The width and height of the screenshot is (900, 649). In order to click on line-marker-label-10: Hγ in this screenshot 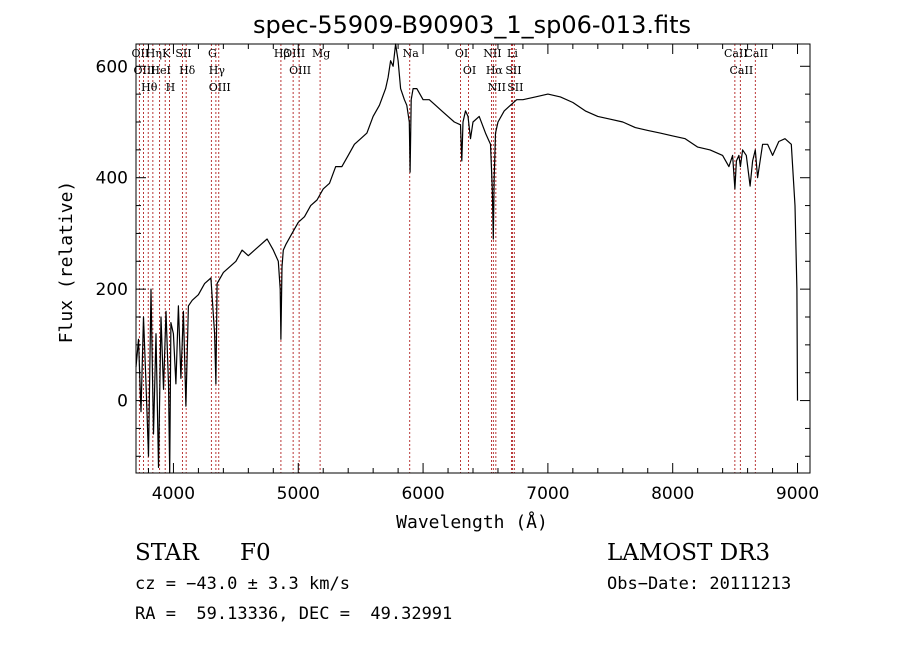, I will do `click(217, 70)`.